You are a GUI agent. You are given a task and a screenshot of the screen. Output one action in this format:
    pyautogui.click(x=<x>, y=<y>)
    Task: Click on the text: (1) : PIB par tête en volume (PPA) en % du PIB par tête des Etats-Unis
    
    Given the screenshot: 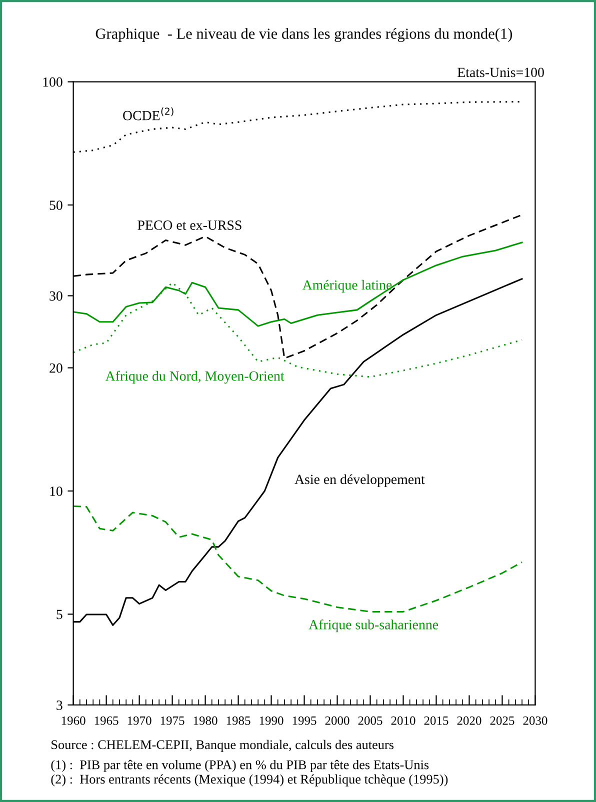 What is the action you would take?
    pyautogui.click(x=240, y=766)
    